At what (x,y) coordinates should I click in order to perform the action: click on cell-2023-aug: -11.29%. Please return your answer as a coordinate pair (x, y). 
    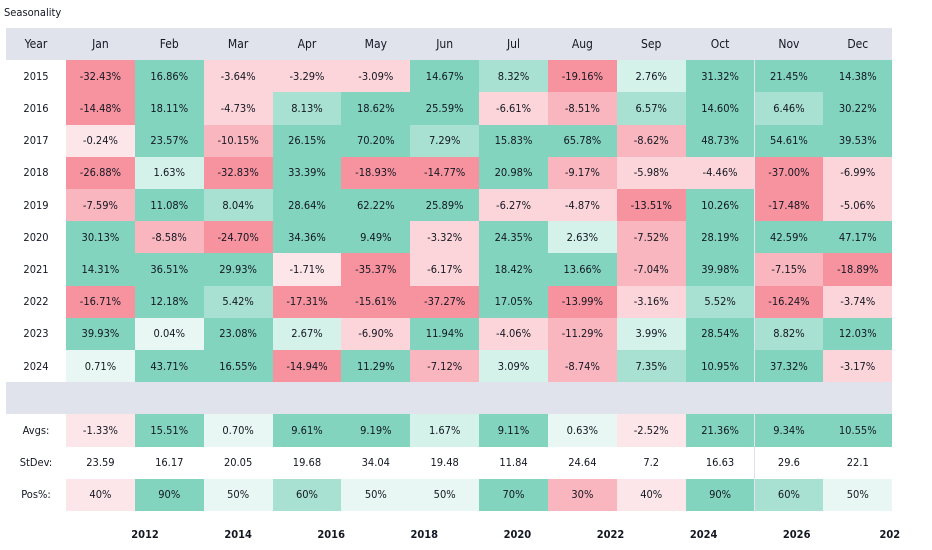
    Looking at the image, I should click on (582, 333).